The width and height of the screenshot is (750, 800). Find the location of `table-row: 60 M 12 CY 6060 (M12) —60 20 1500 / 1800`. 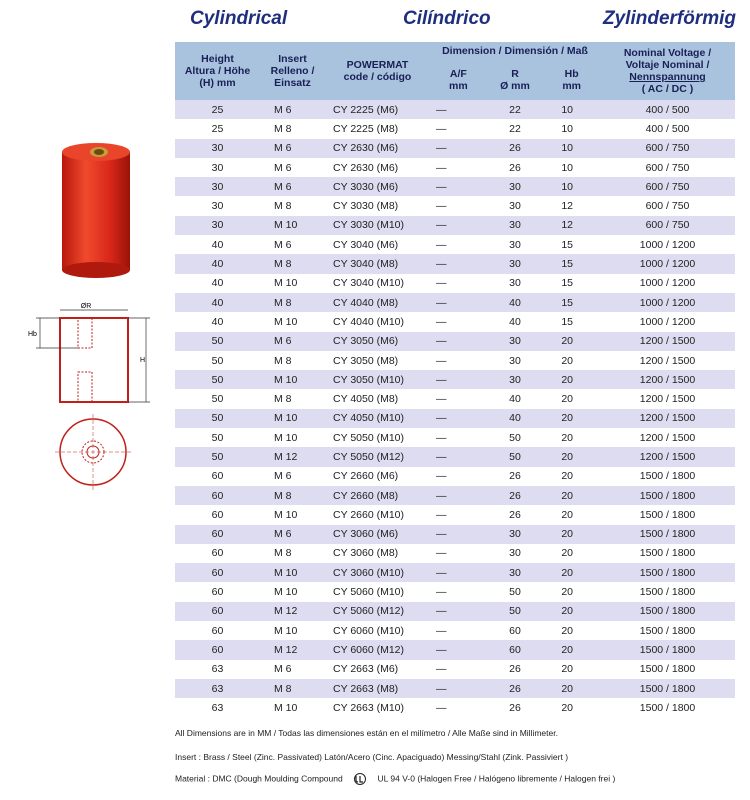

table-row: 60 M 12 CY 6060 (M12) —60 20 1500 / 1800 is located at coordinates (455, 650).